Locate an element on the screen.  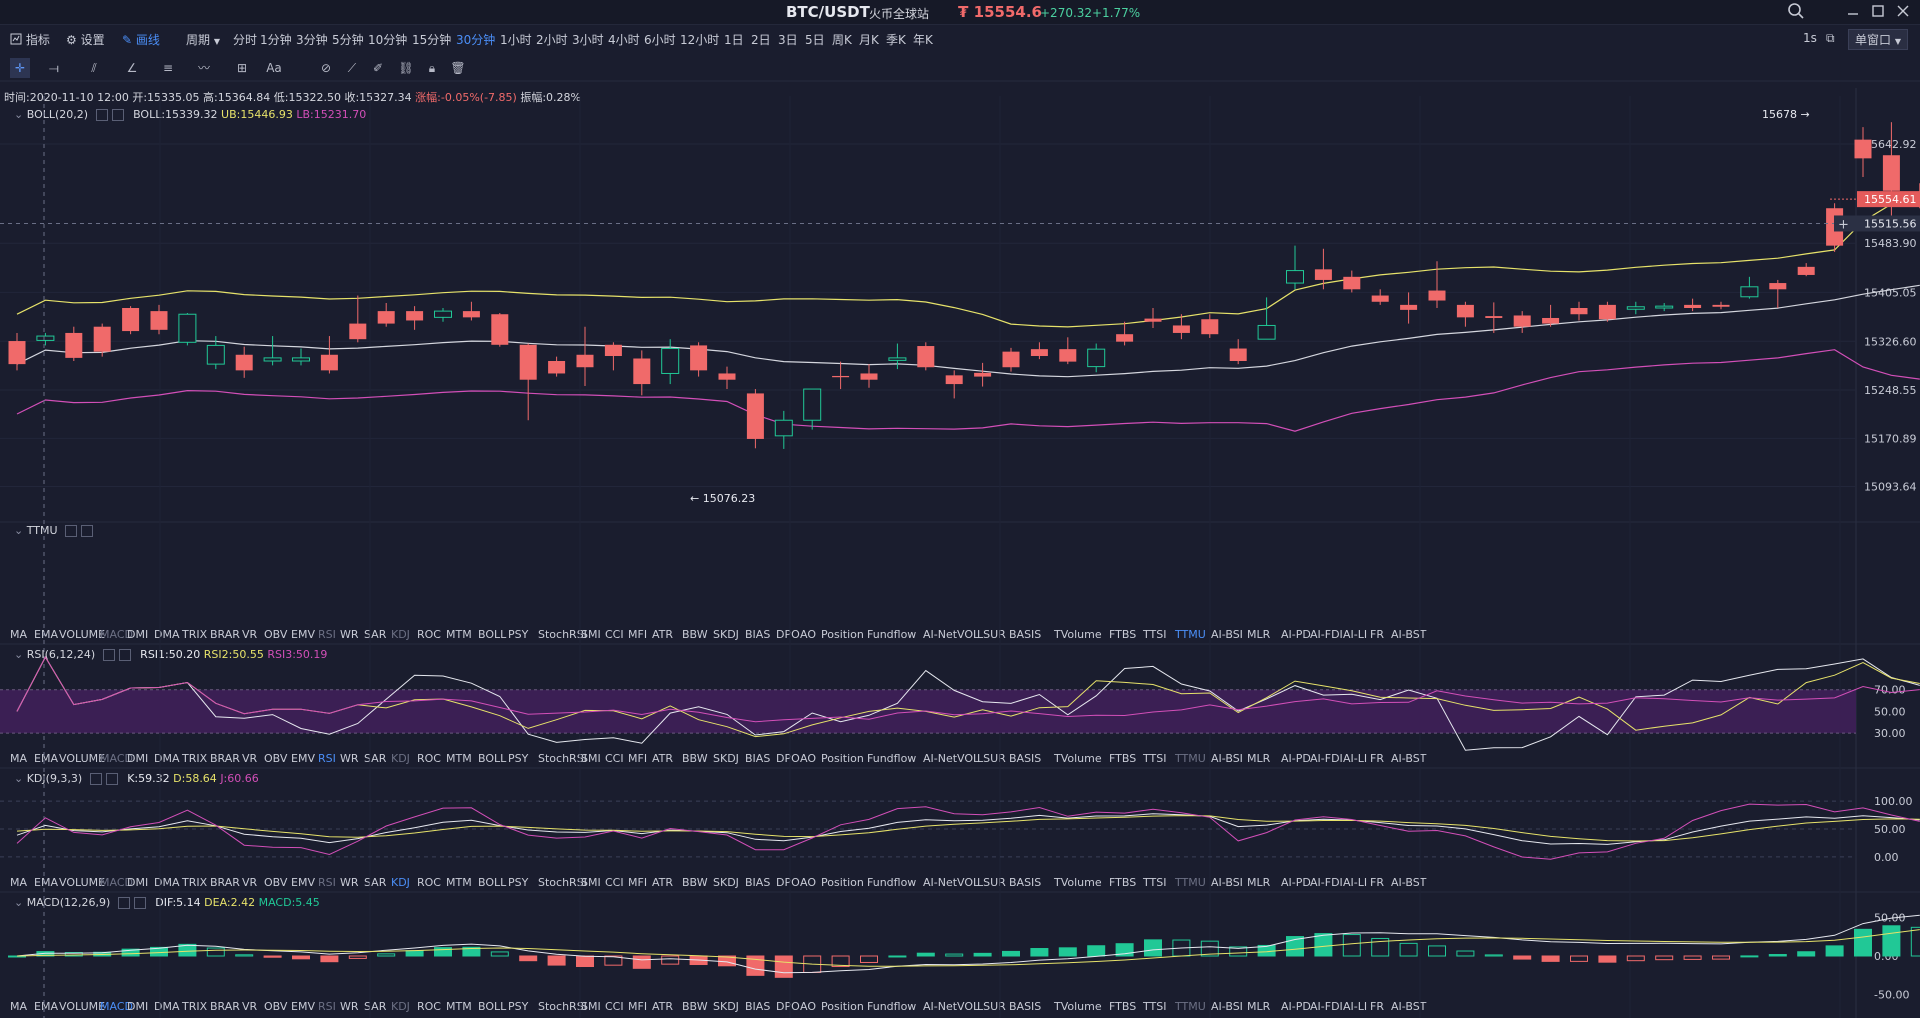
settings-icon is located at coordinates (108, 655).